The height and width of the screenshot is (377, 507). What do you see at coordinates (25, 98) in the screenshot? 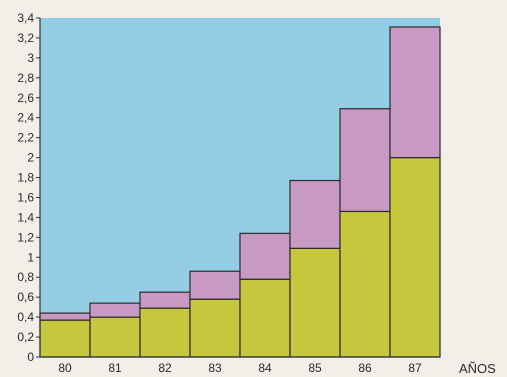
I see `y-tick-label: 2,6` at bounding box center [25, 98].